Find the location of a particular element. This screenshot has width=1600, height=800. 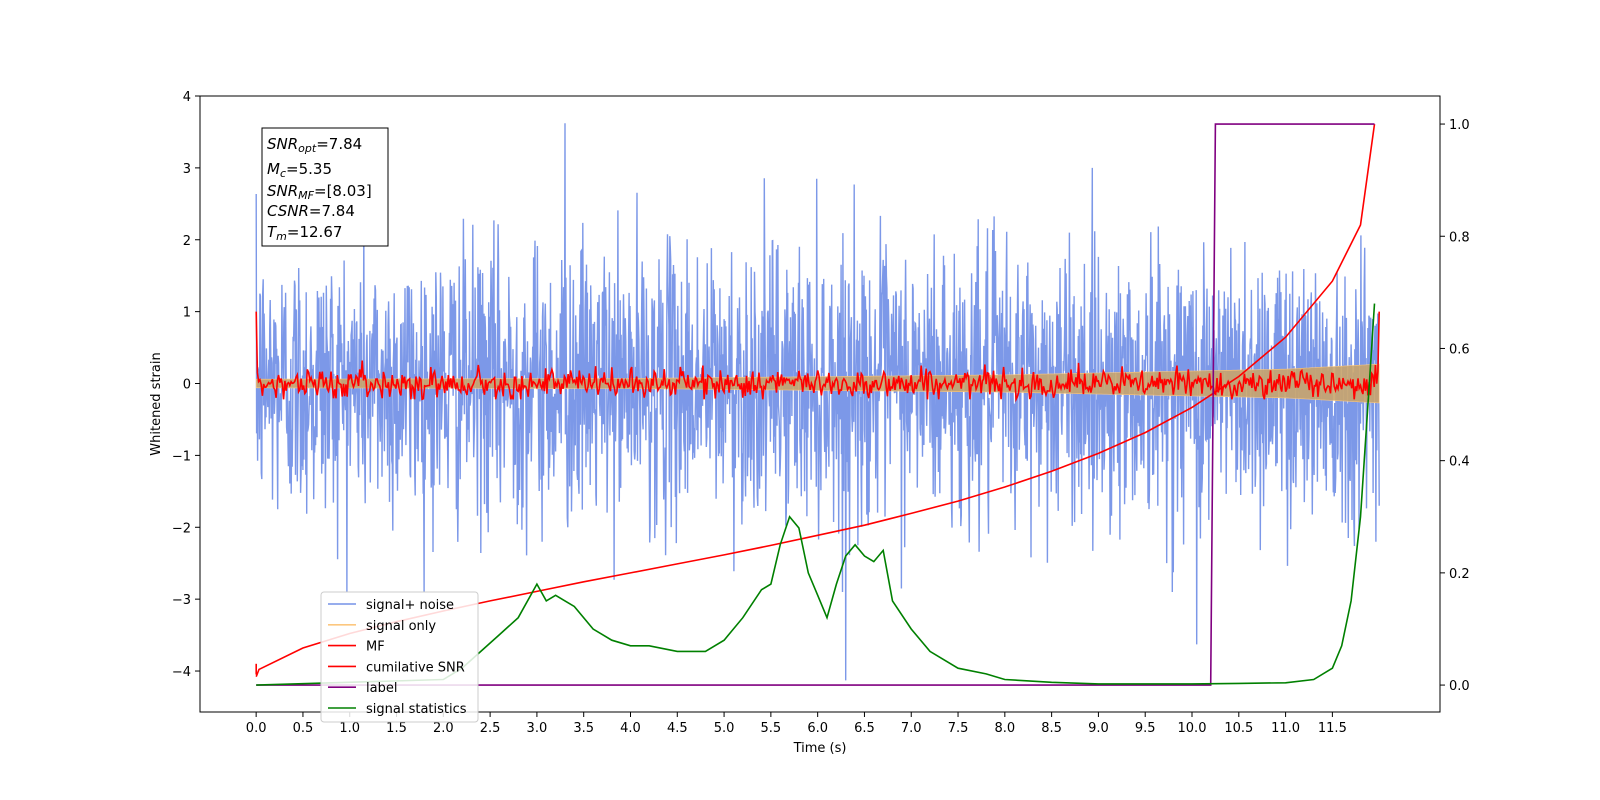

x-tick-label-4: 2.0 is located at coordinates (443, 728).